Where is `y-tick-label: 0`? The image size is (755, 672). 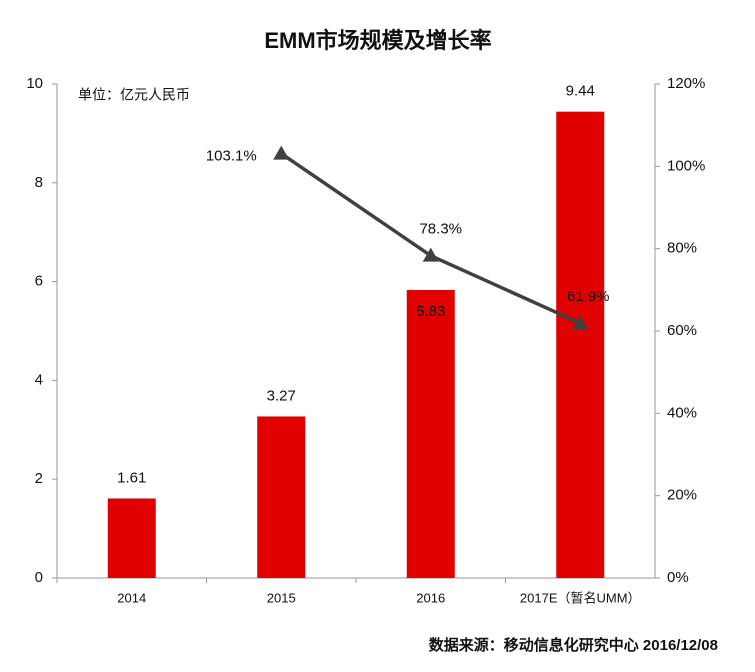 y-tick-label: 0 is located at coordinates (39, 577).